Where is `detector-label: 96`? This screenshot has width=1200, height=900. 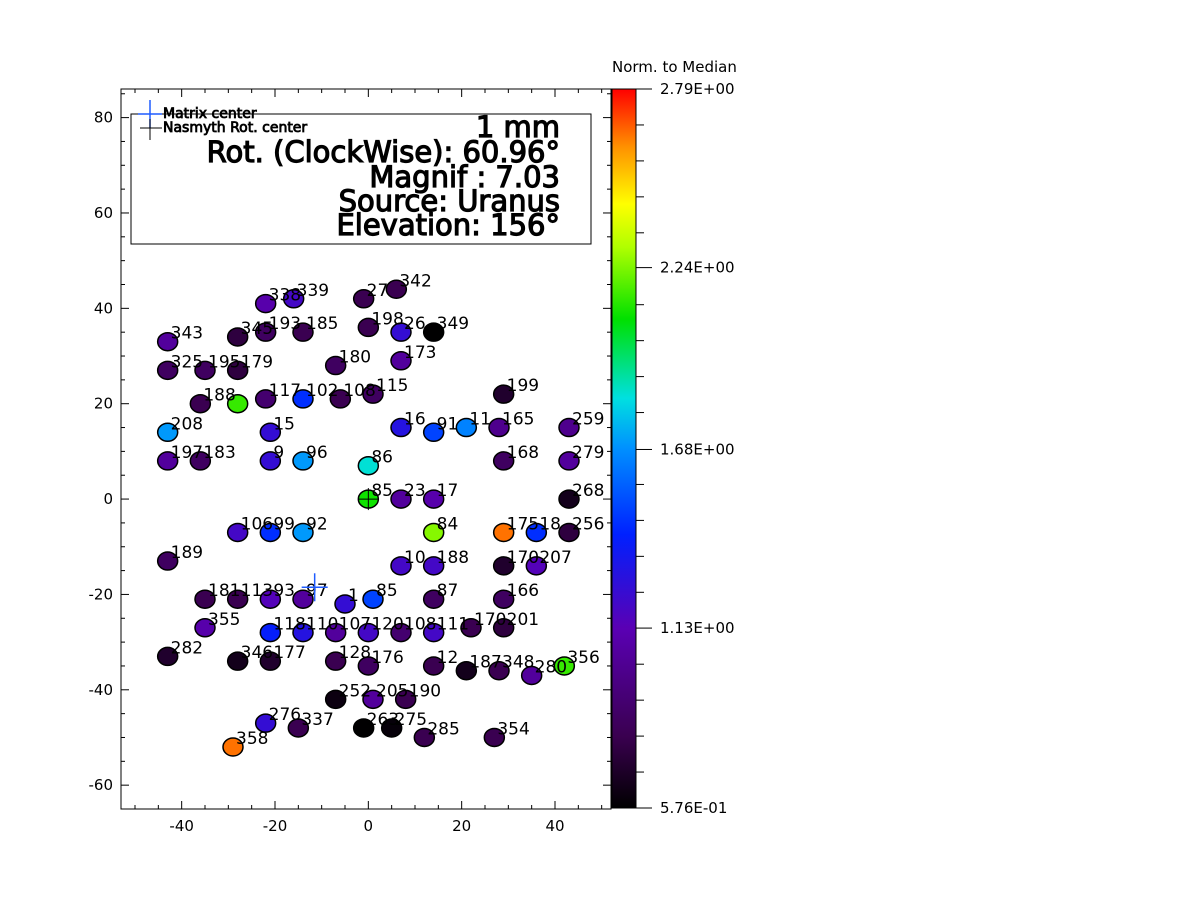 detector-label: 96 is located at coordinates (317, 453).